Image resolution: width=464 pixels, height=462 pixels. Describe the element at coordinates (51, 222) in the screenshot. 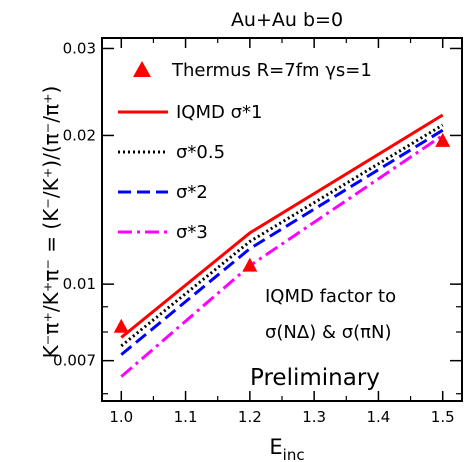

I see `y-axis-label: K⁻π⁺/K⁺π⁻ = (K⁻/K⁺)/(π⁻/π⁺)` at that location.